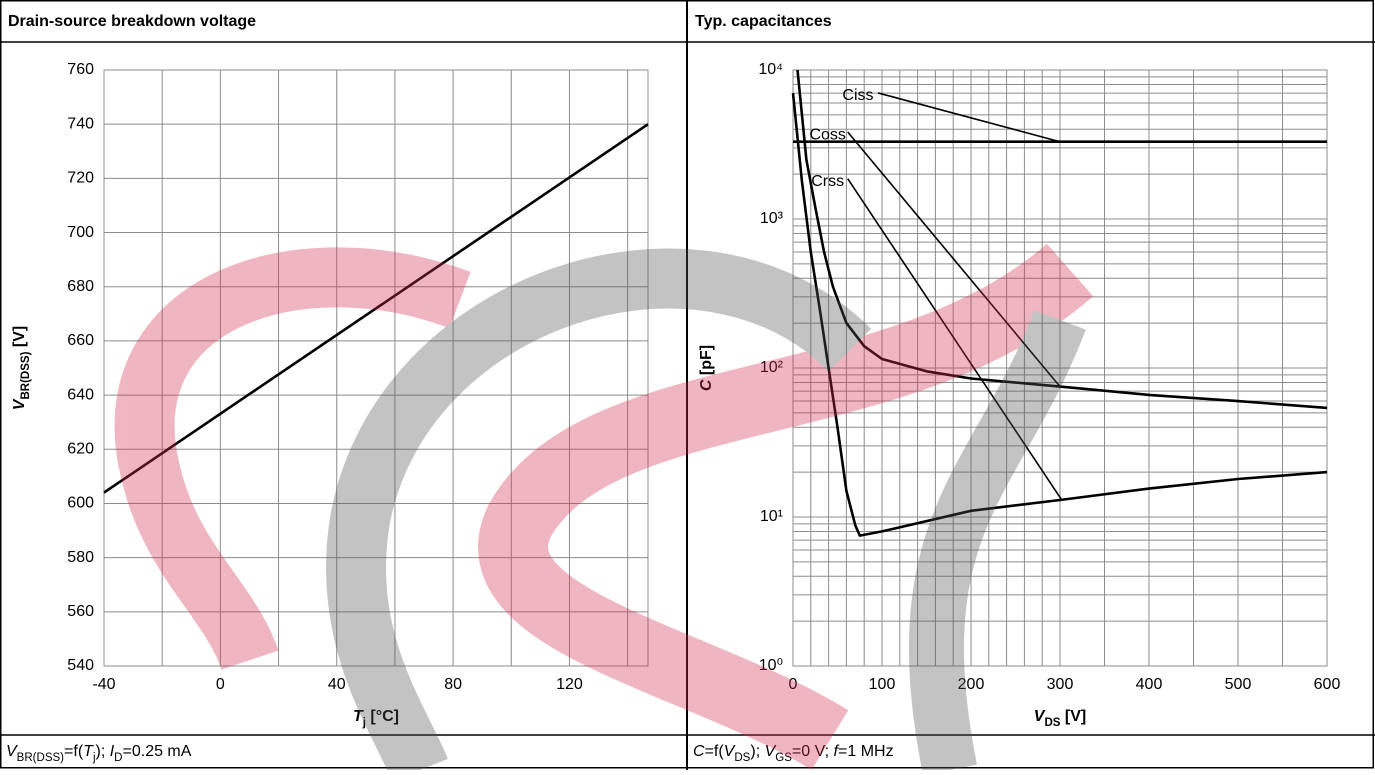 The height and width of the screenshot is (775, 1375). What do you see at coordinates (827, 134) in the screenshot?
I see `annotation-label: Coss` at bounding box center [827, 134].